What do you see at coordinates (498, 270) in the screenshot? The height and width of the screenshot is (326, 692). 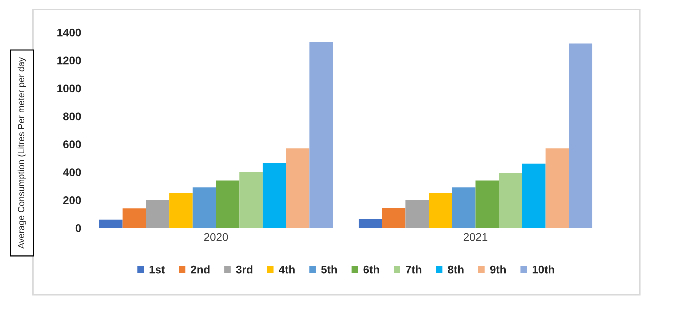 I see `legend-label: 9th` at bounding box center [498, 270].